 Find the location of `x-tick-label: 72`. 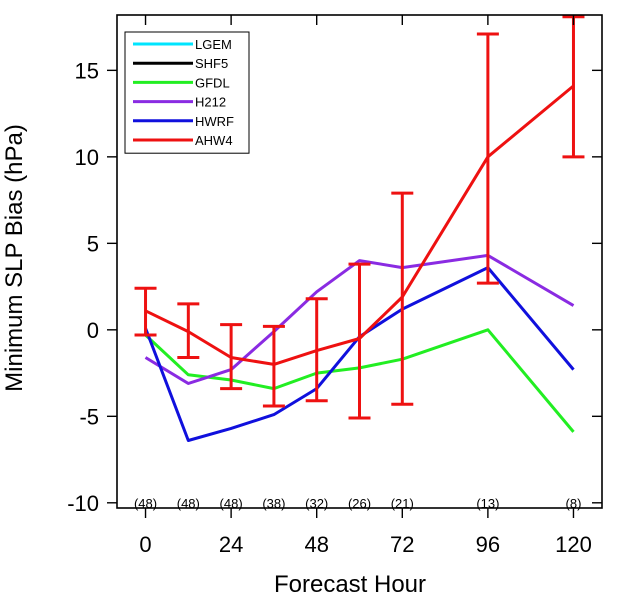

x-tick-label: 72 is located at coordinates (402, 544).